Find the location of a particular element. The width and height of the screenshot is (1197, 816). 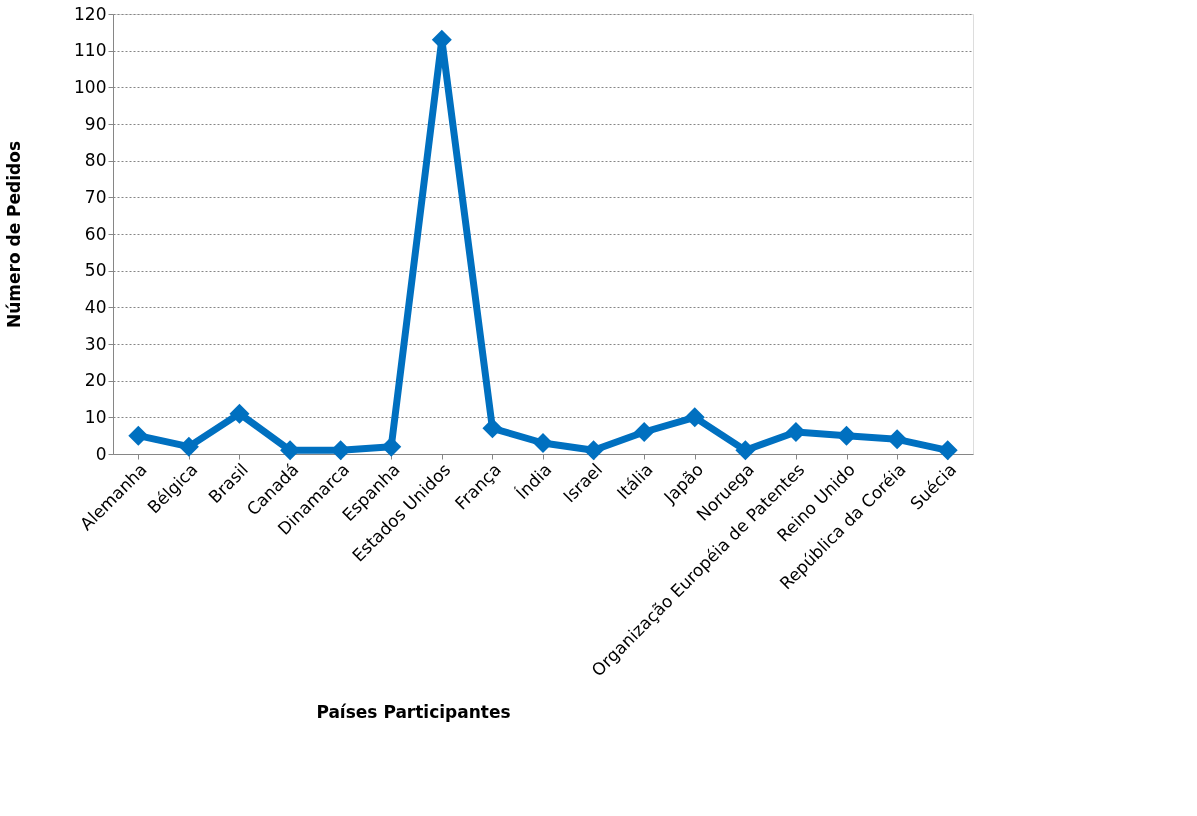

y-tick-label: 120 is located at coordinates (90, 13).